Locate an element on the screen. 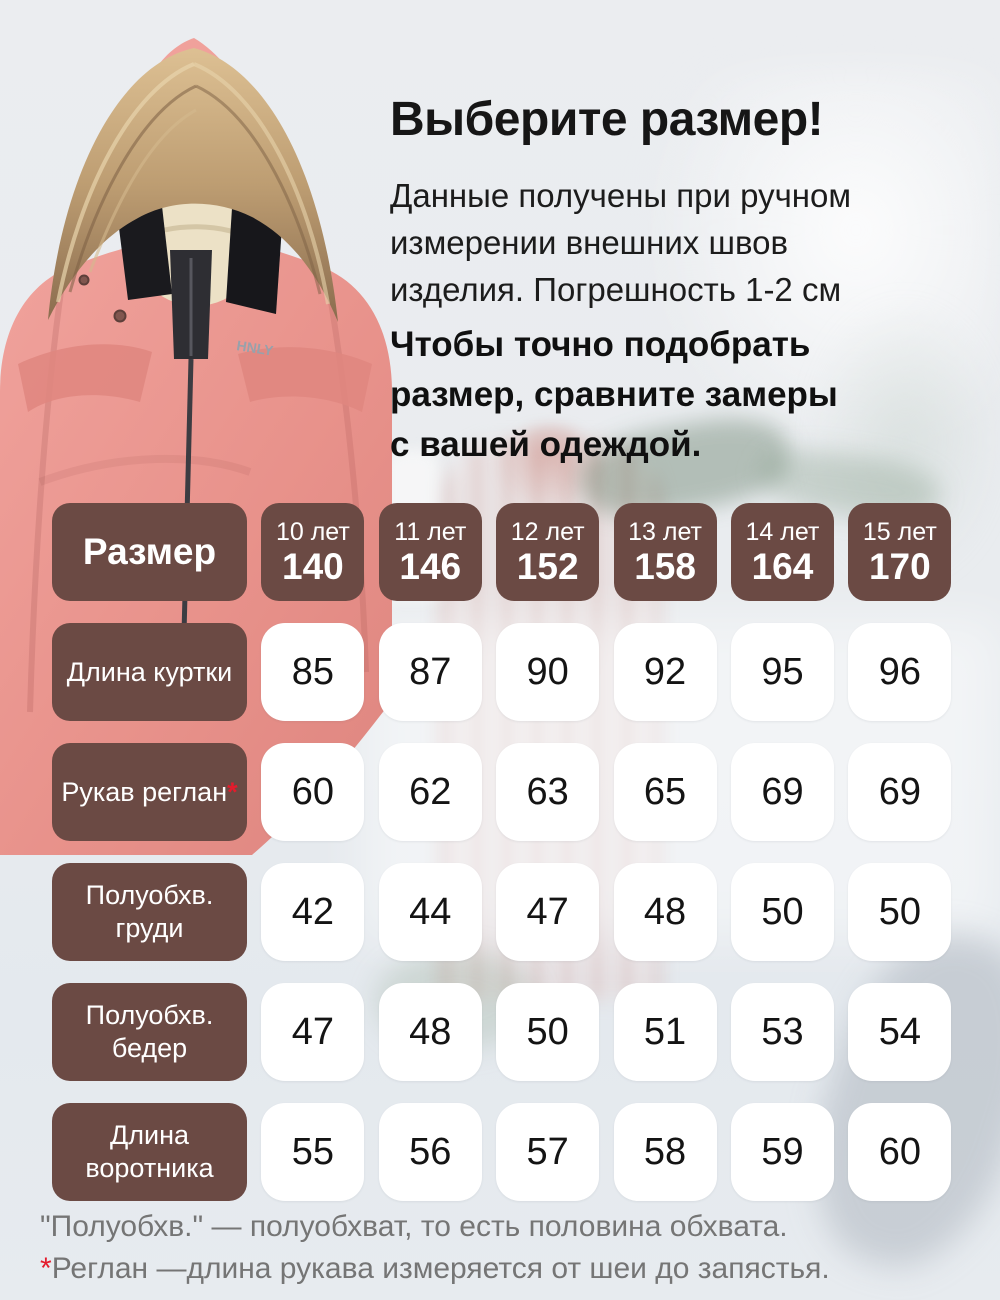 The height and width of the screenshot is (1300, 1000). value-cell: 90 is located at coordinates (548, 672).